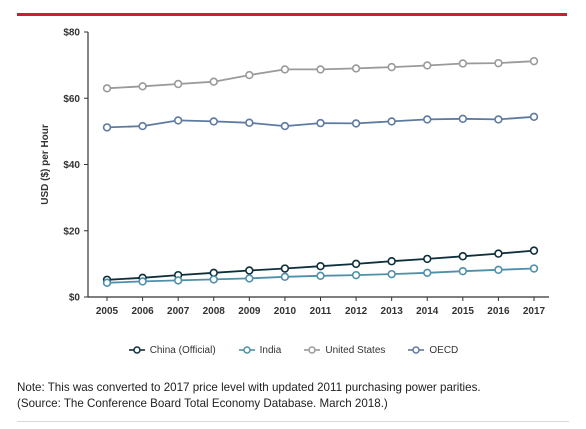 This screenshot has height=429, width=586. What do you see at coordinates (182, 350) in the screenshot?
I see `legend-label: China (Official)` at bounding box center [182, 350].